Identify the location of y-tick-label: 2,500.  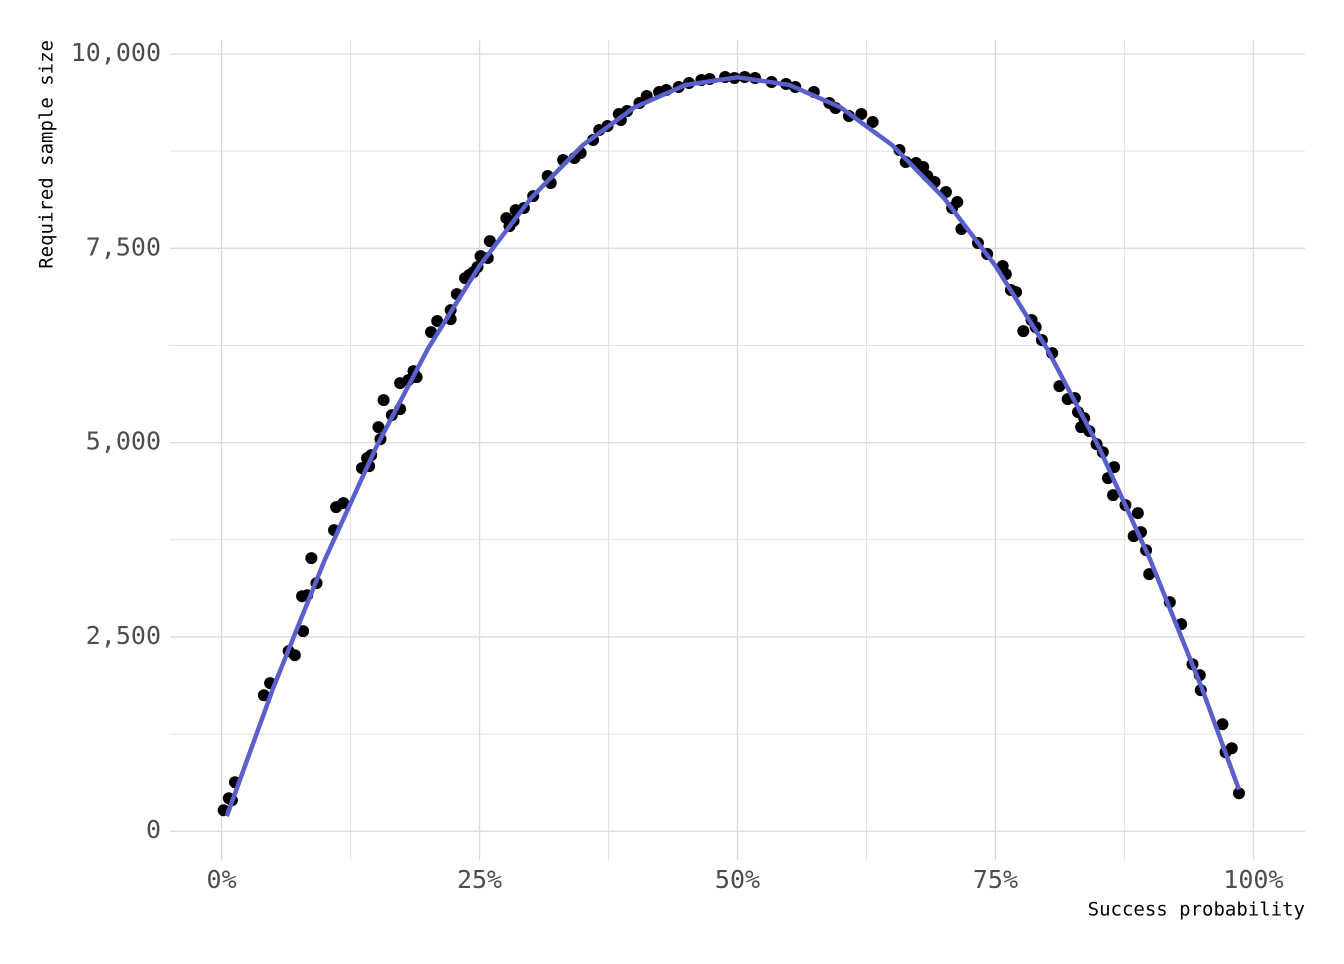
(123, 635).